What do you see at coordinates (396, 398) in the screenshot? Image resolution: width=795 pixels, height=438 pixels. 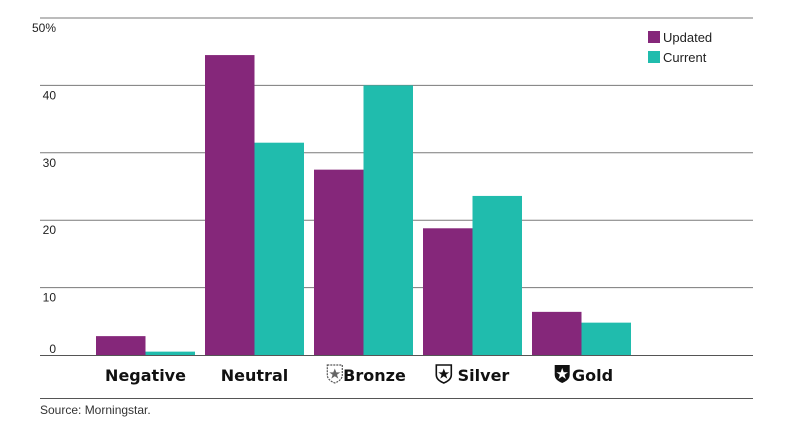 I see `bottom-rule` at bounding box center [396, 398].